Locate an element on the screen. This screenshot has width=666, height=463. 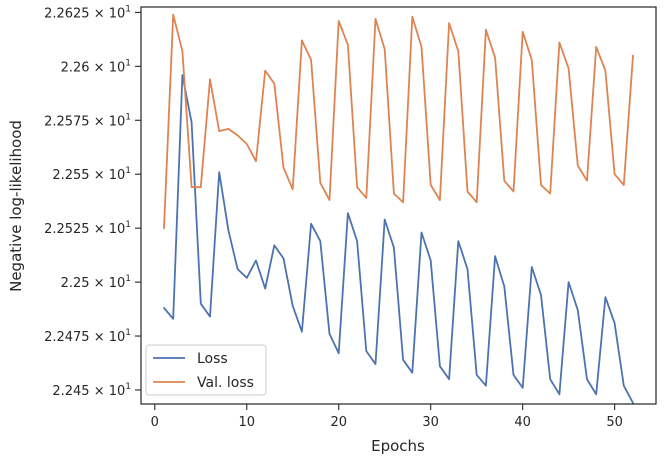
y-tick-label: 2.26 × 10¹ is located at coordinates (96, 66).